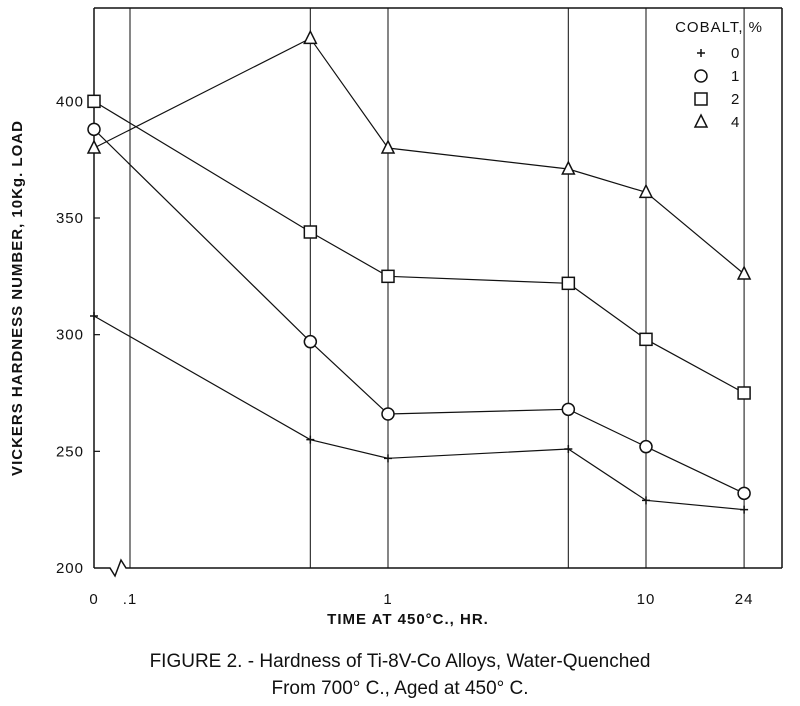 The width and height of the screenshot is (800, 706). What do you see at coordinates (70, 218) in the screenshot?
I see `y-tick-label: 350` at bounding box center [70, 218].